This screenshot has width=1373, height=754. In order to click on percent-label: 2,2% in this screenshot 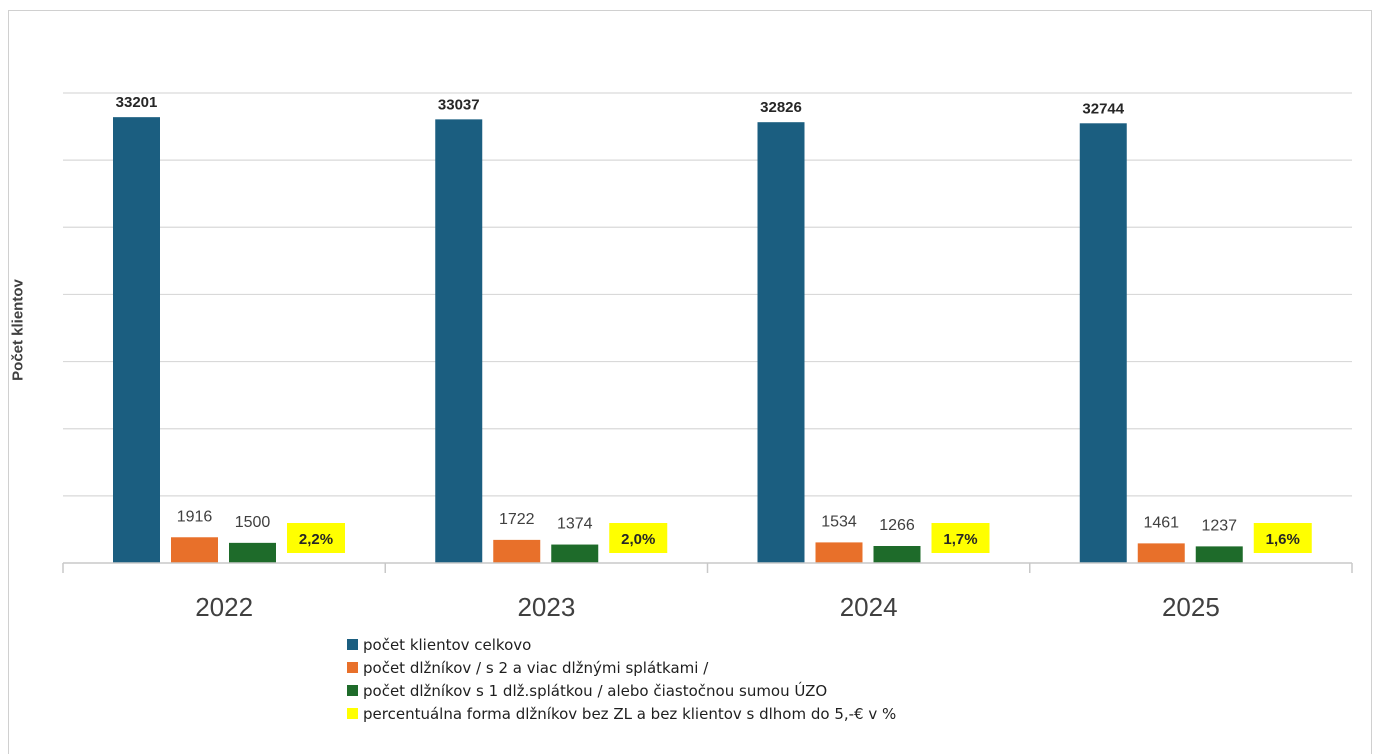, I will do `click(316, 539)`.